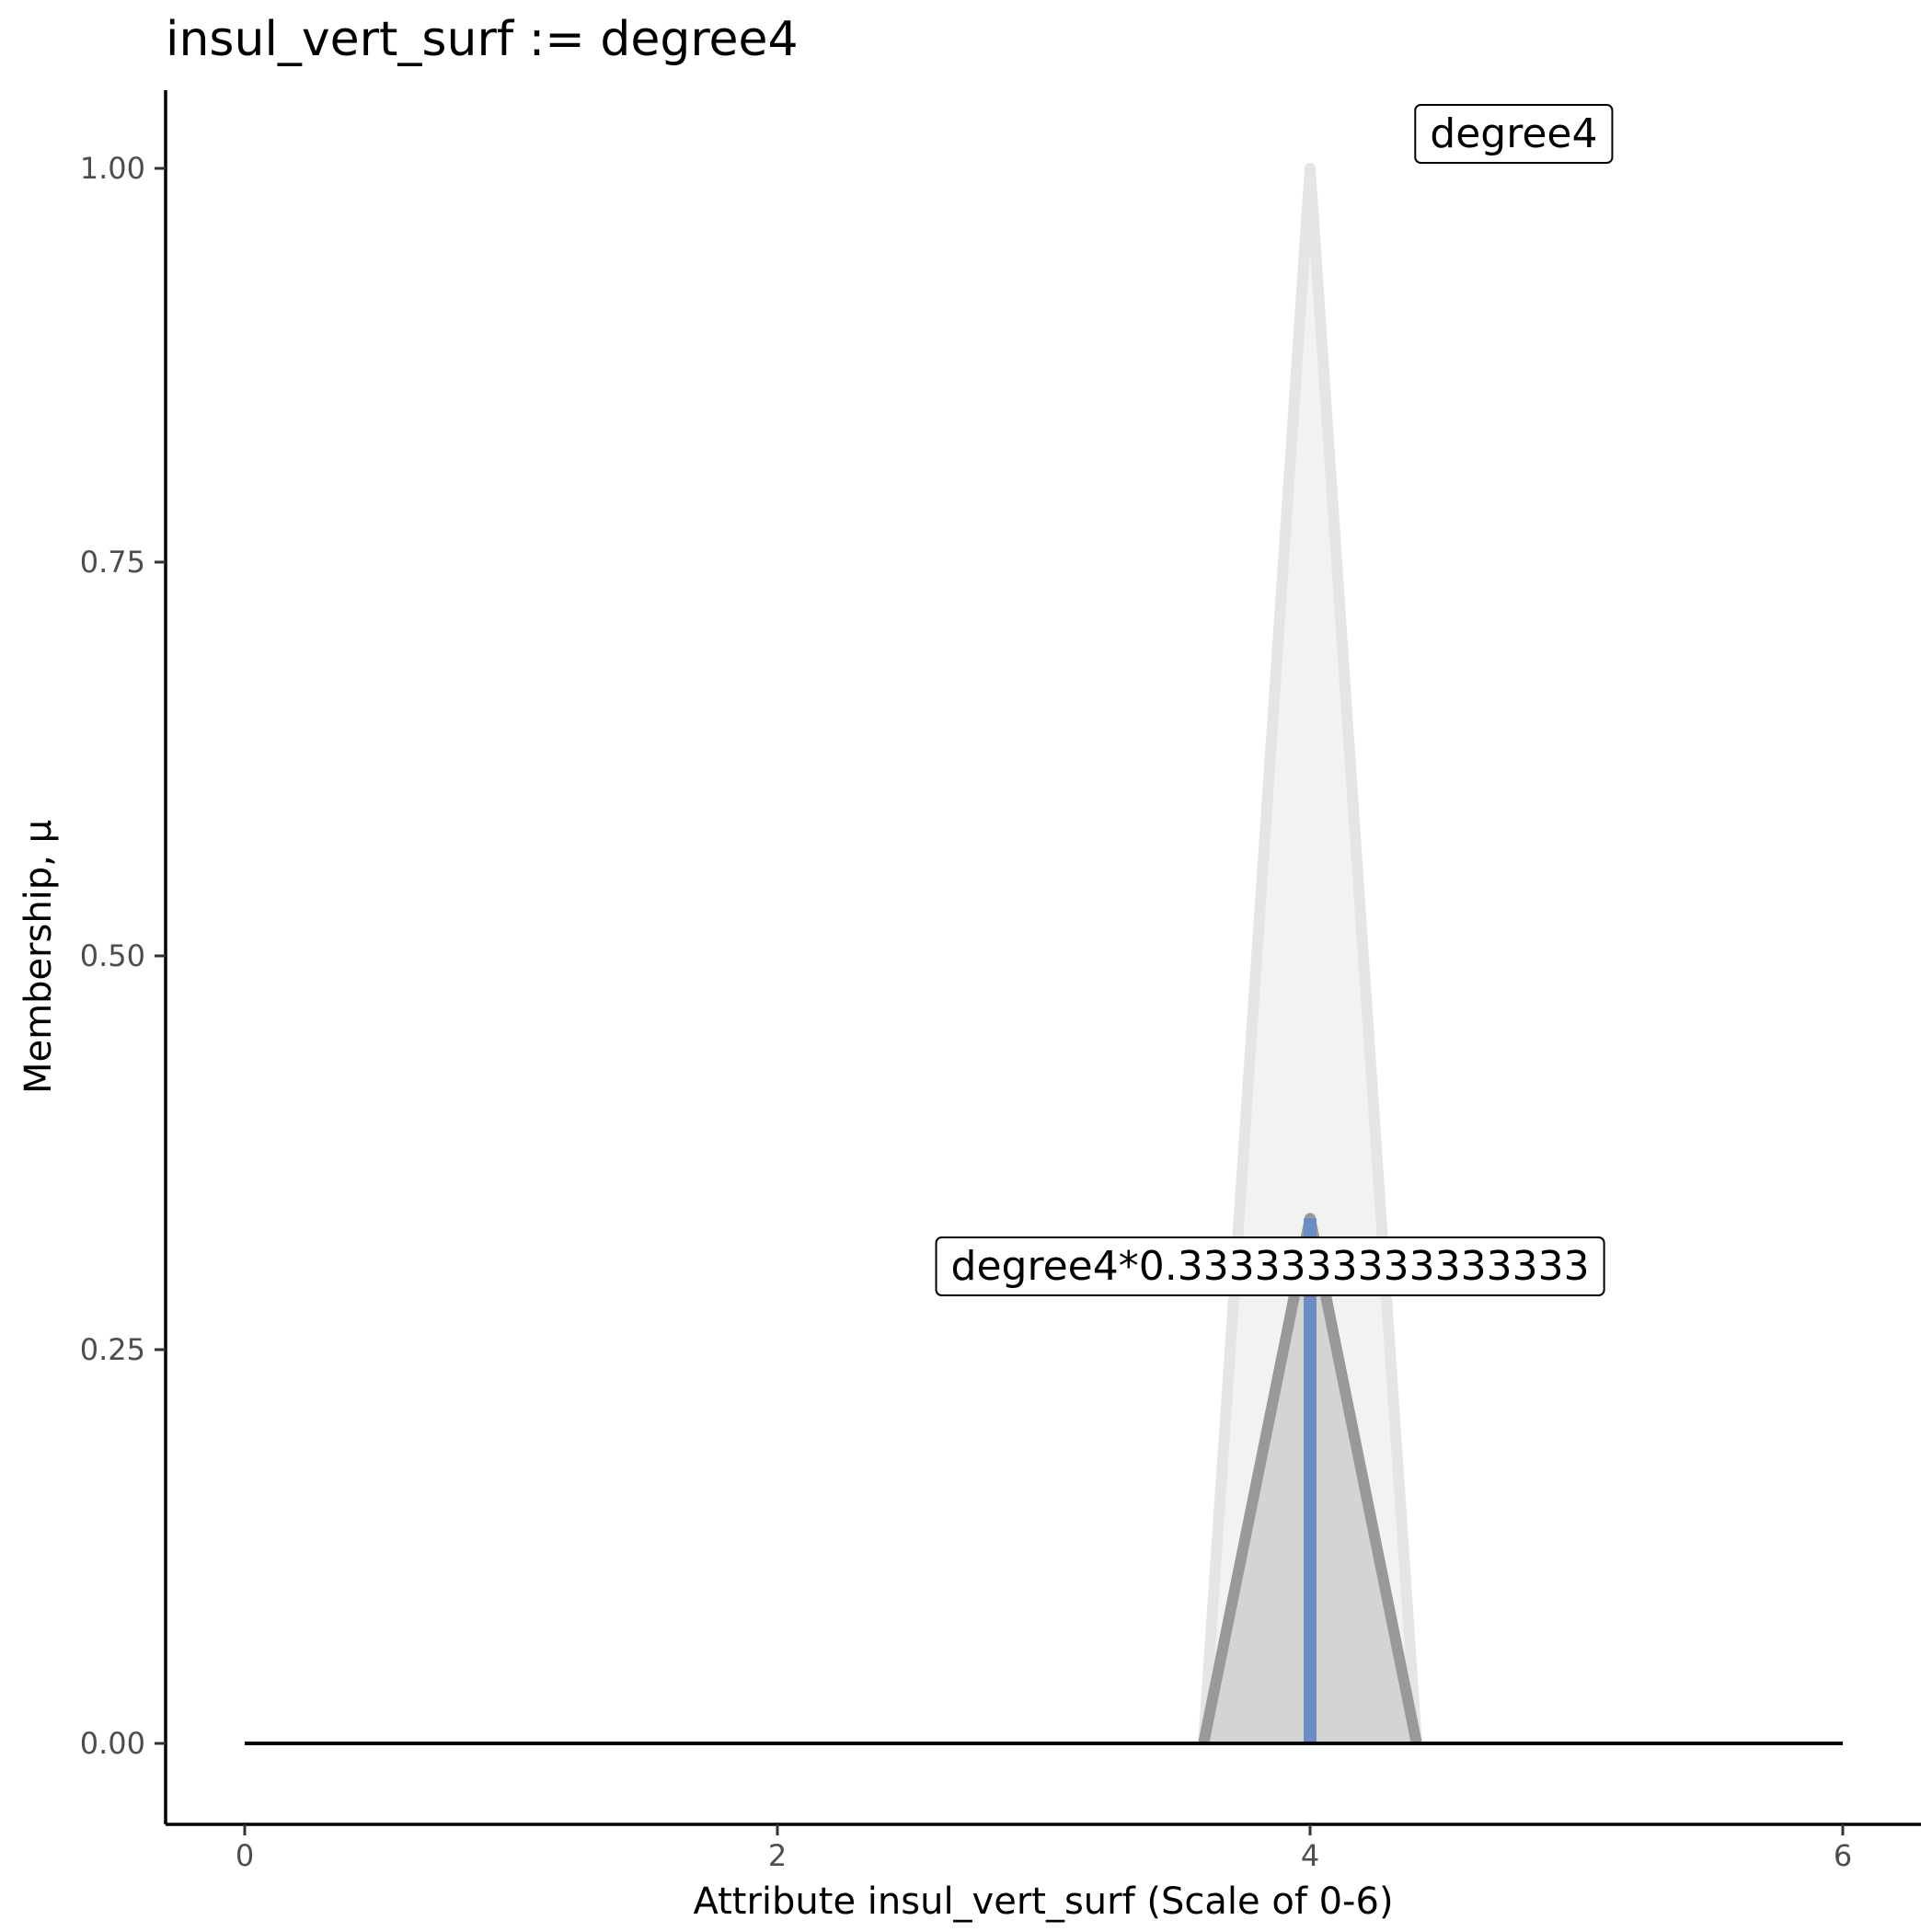 This screenshot has height=1932, width=1932. Describe the element at coordinates (112, 168) in the screenshot. I see `y-tick-label: 1.00` at that location.